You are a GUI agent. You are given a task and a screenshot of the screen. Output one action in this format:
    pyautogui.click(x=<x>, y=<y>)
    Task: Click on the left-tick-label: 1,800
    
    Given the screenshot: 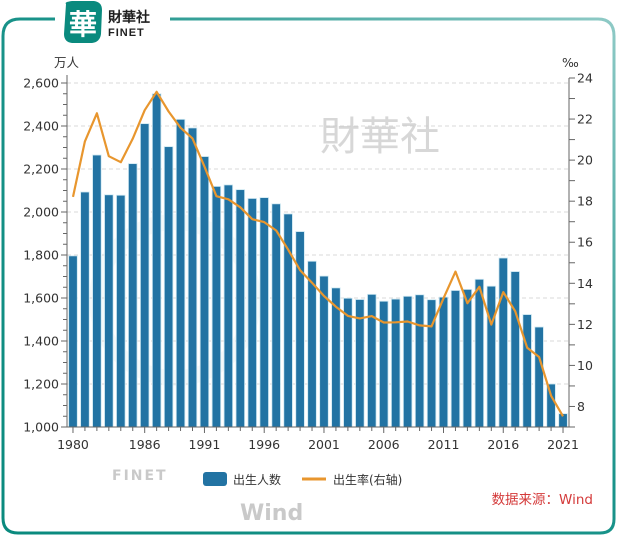 What is the action you would take?
    pyautogui.click(x=41, y=255)
    